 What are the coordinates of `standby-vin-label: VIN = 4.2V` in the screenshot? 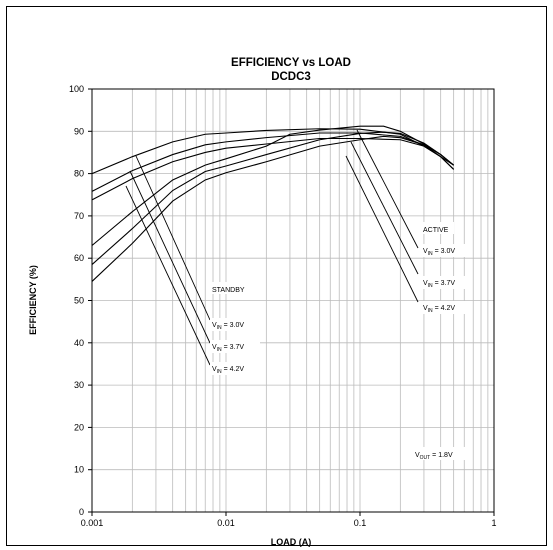 It's located at (228, 370).